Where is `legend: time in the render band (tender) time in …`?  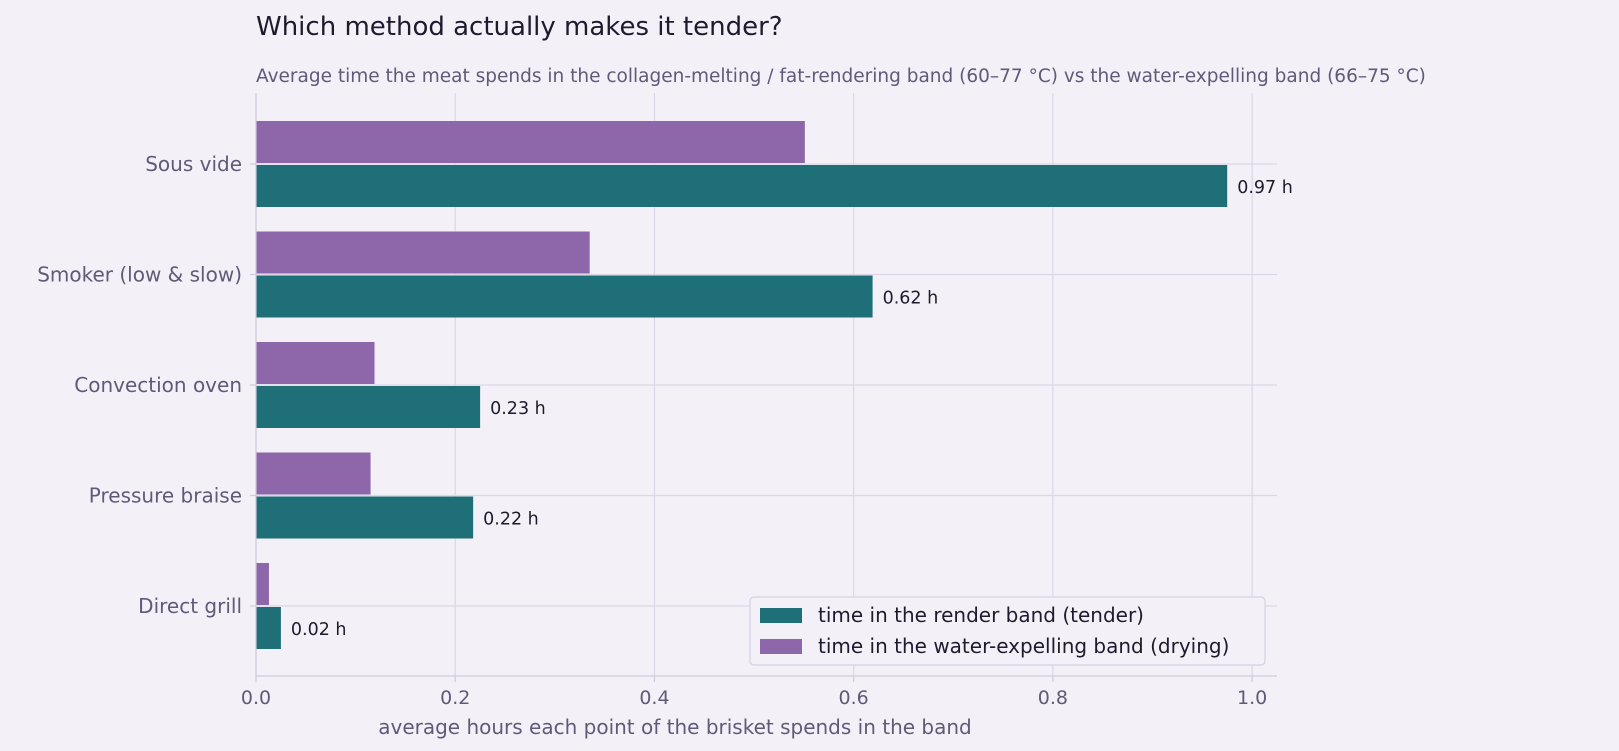 legend: time in the render band (tender) time in … is located at coordinates (1007, 631).